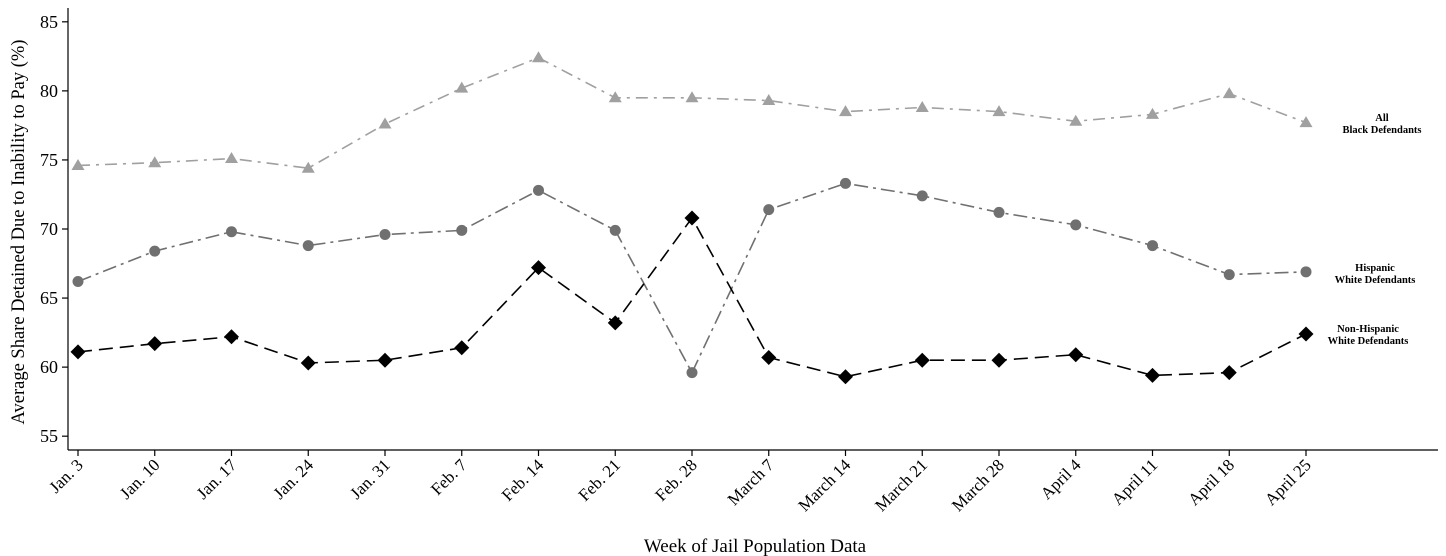 This screenshot has width=1446, height=556. I want to click on x-tick-label: April 18, so click(1211, 482).